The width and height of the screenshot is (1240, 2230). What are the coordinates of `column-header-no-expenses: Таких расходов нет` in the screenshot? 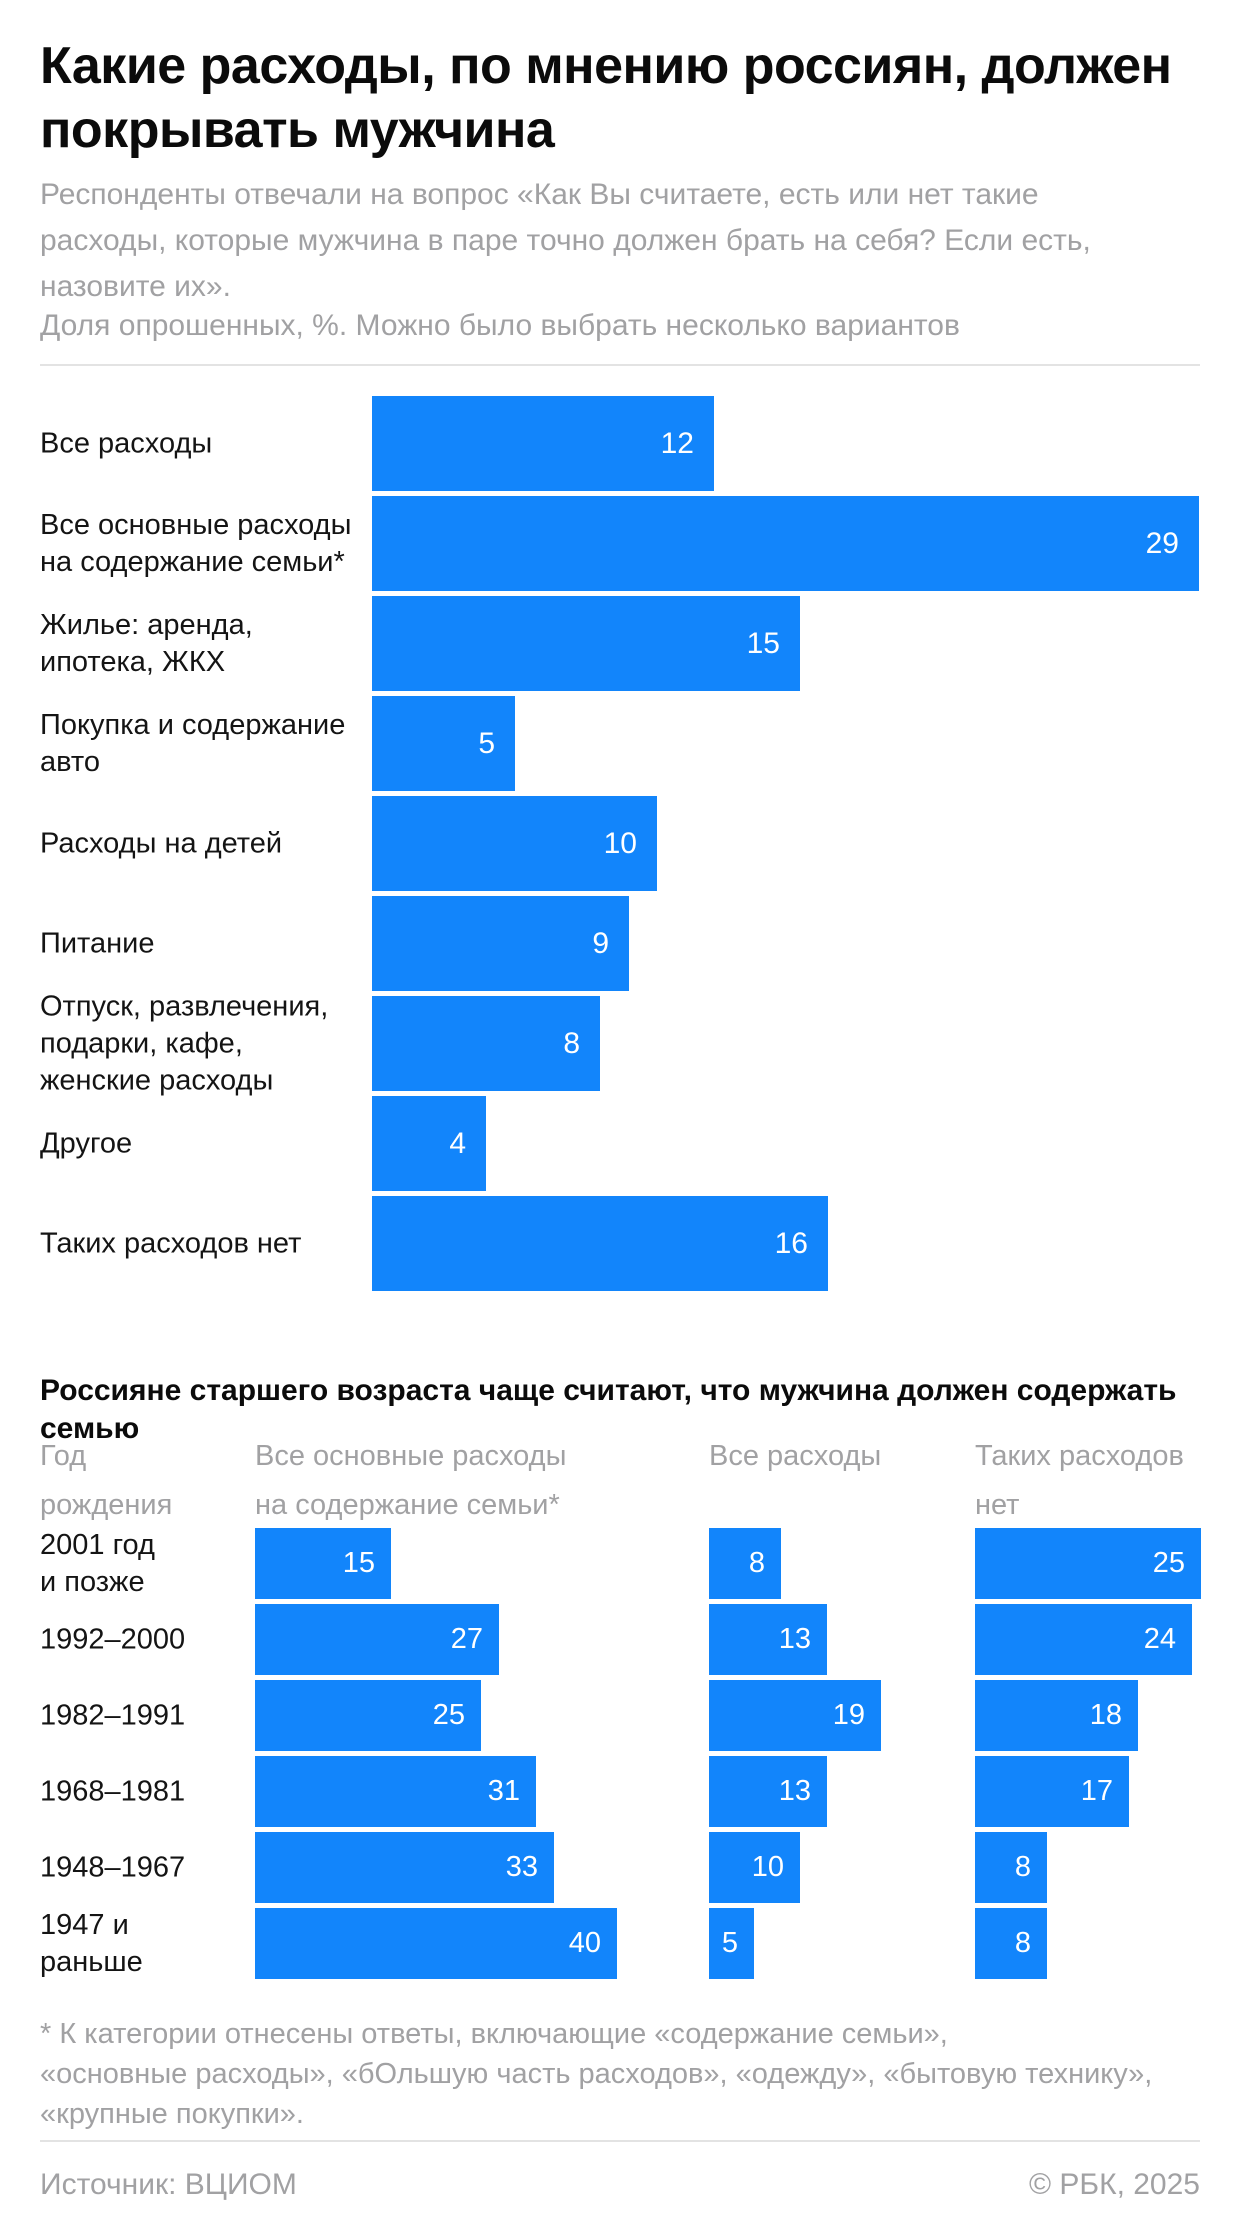 It's located at (1079, 1480).